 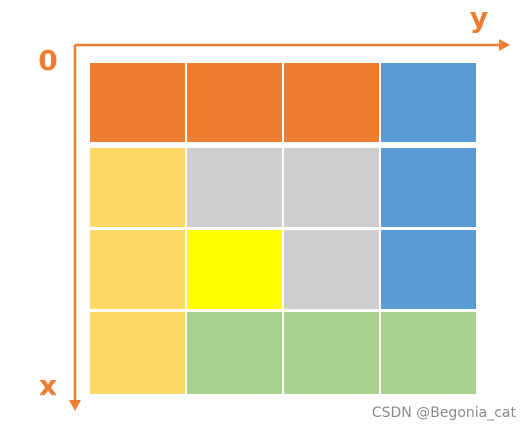 What do you see at coordinates (444, 413) in the screenshot?
I see `watermark: CSDN @Begonia_cat` at bounding box center [444, 413].